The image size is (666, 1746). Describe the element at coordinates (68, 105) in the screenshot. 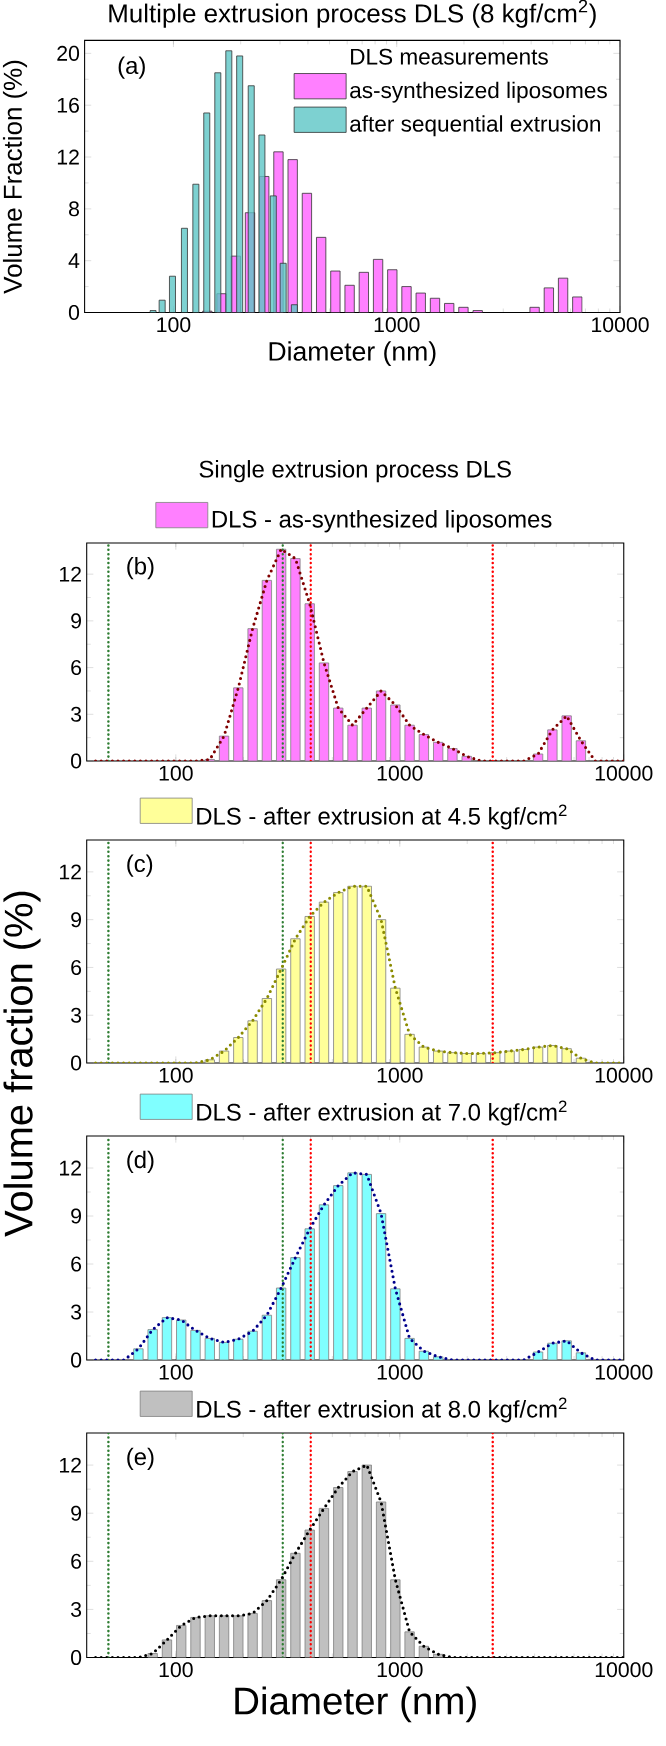

I see `y-tick-label: 16` at that location.